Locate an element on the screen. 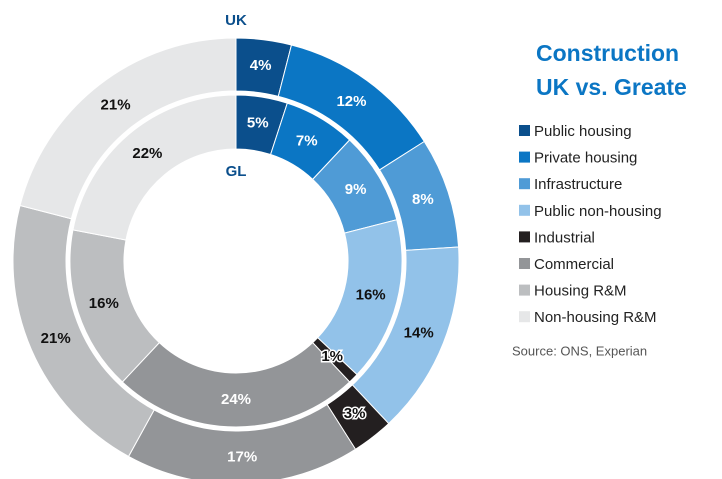 The height and width of the screenshot is (479, 722). source: Source: ONS, Experian is located at coordinates (579, 350).